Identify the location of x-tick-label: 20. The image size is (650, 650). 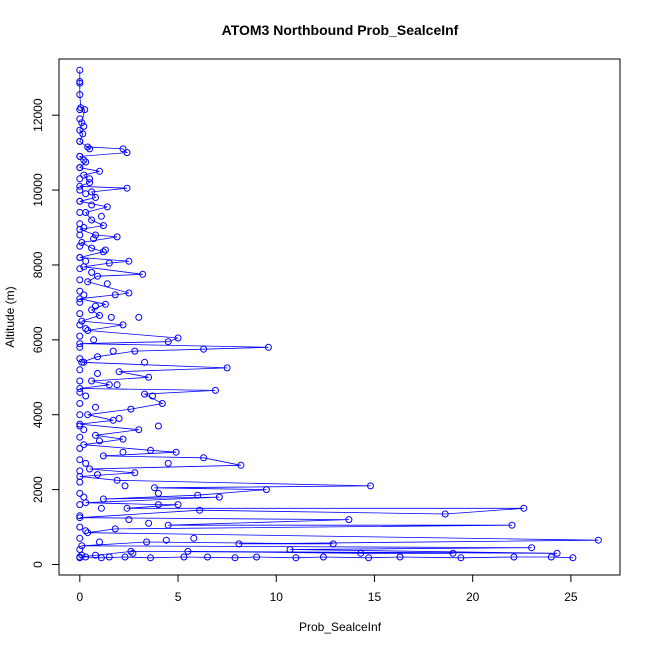
(473, 597).